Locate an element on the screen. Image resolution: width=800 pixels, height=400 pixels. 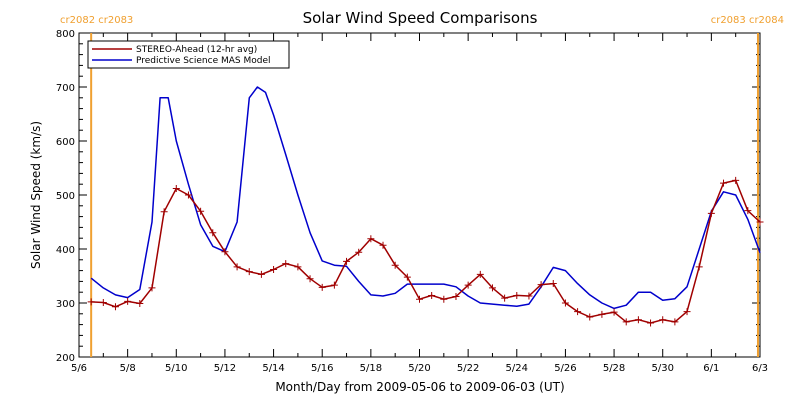
y-tick-label: 800 is located at coordinates (65, 34).